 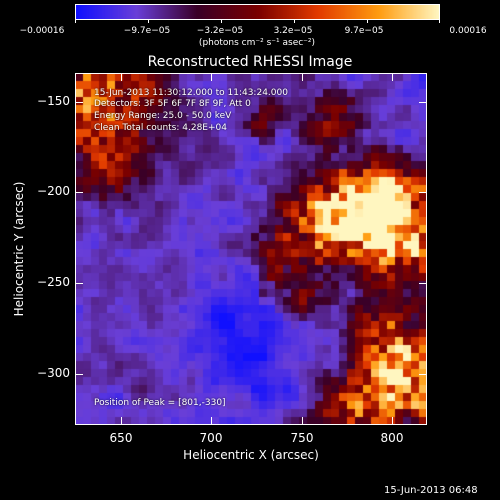 What do you see at coordinates (53, 282) in the screenshot?
I see `y-tick-label: −250` at bounding box center [53, 282].